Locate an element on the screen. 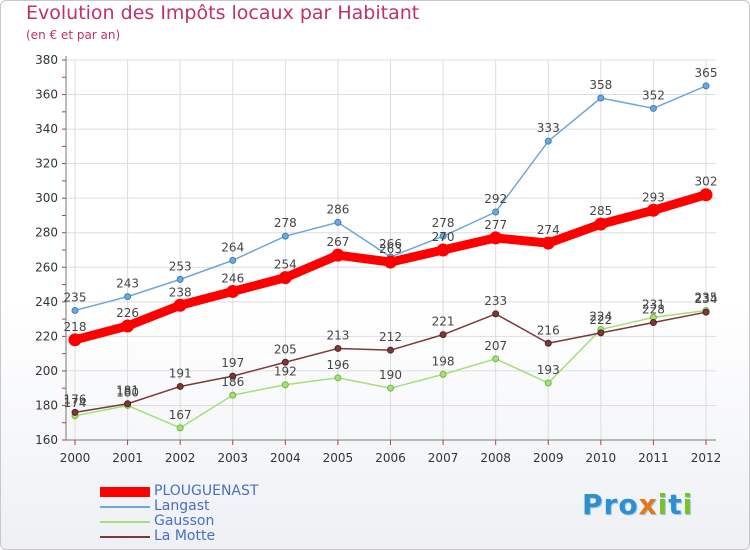 The image size is (750, 550). data-label-la-motte: 234 is located at coordinates (706, 299).